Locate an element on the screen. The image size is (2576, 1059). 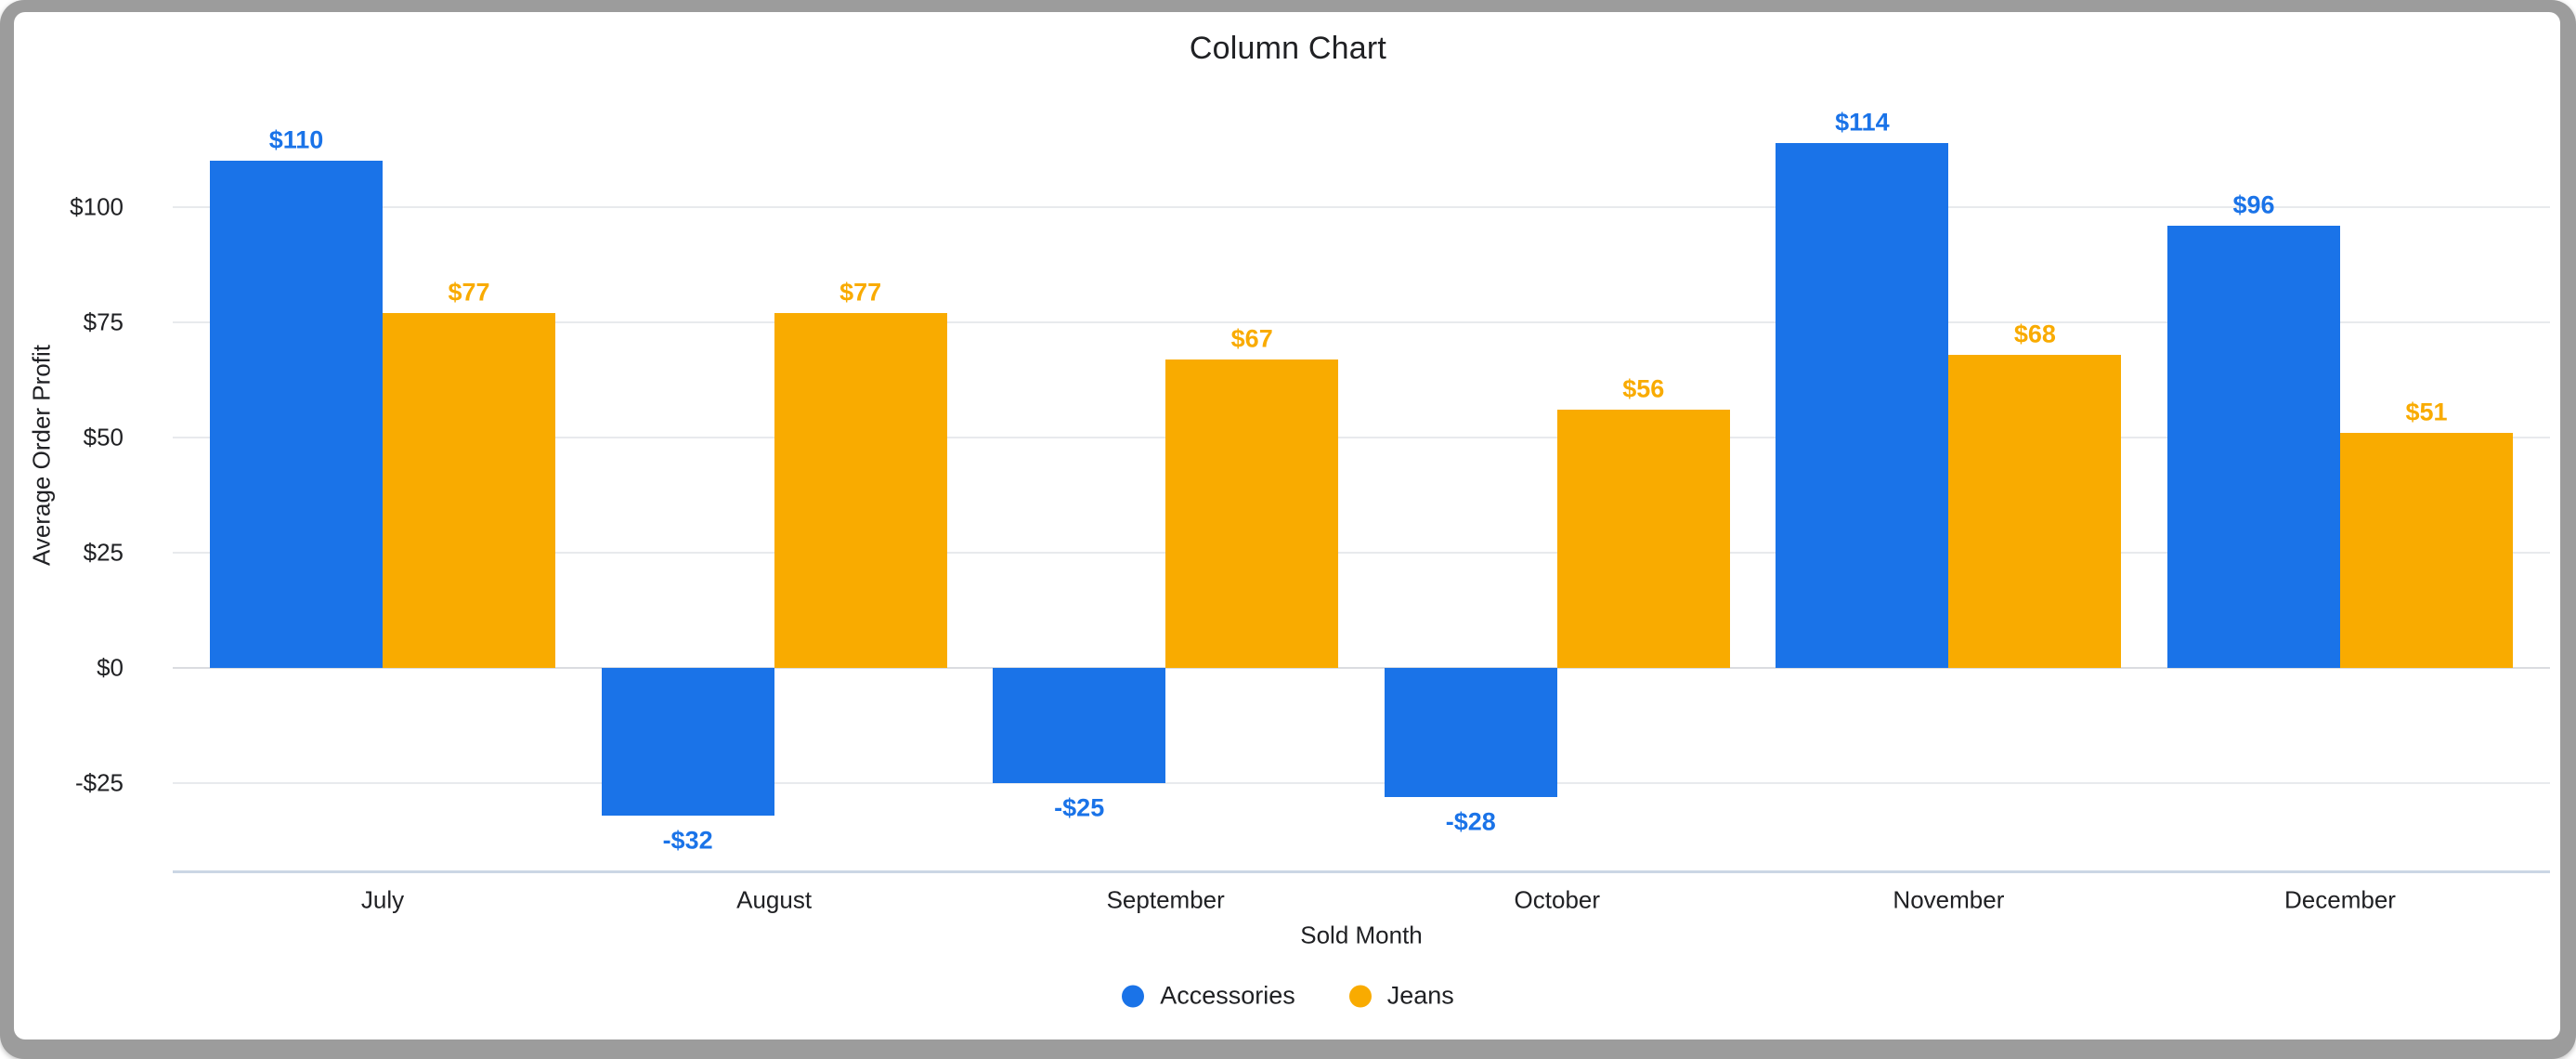
bar-value-label: -$28 is located at coordinates (1470, 821).